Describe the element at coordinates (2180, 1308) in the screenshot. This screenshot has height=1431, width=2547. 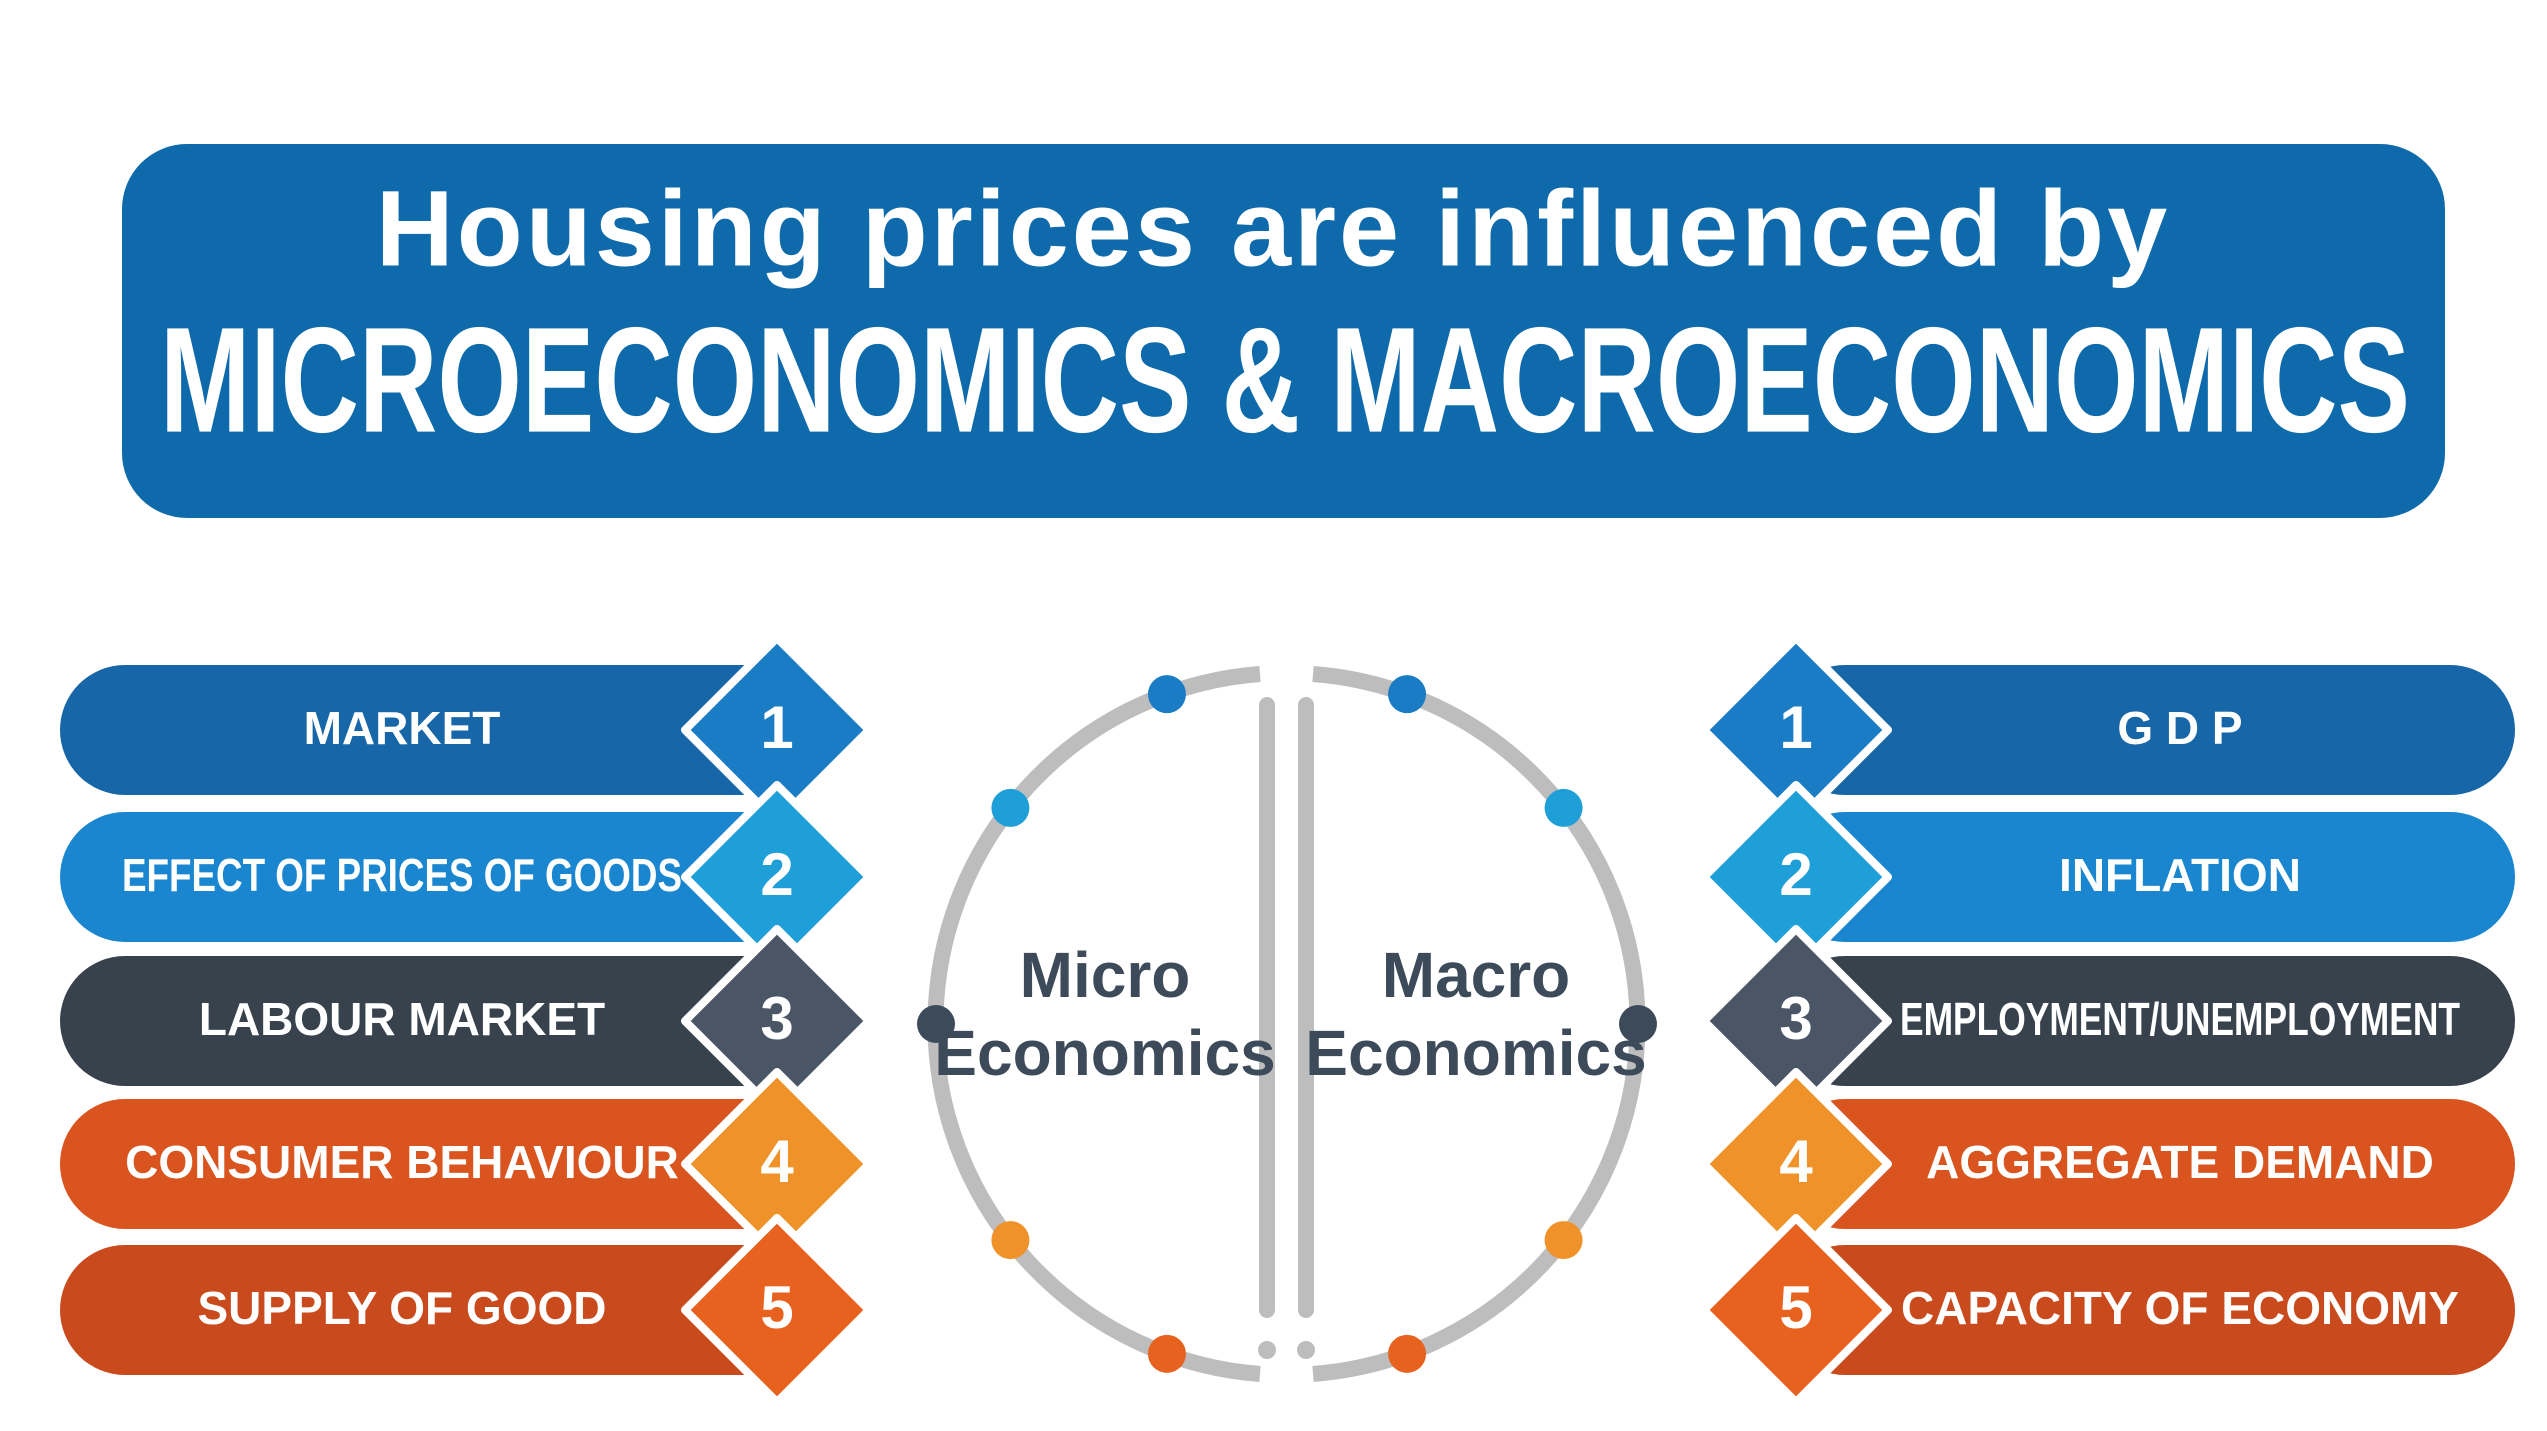
I see `item-label: CAPACITY OF ECONOMY` at that location.